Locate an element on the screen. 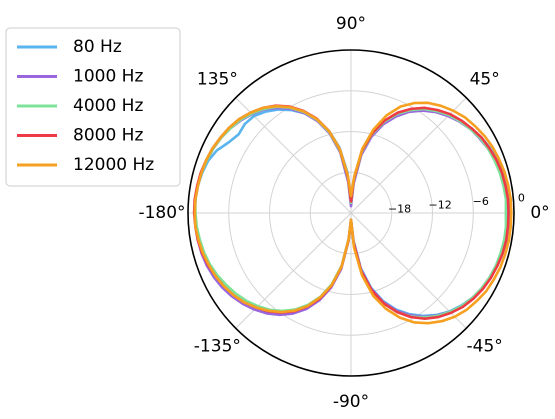  legend-frame is located at coordinates (93, 107).